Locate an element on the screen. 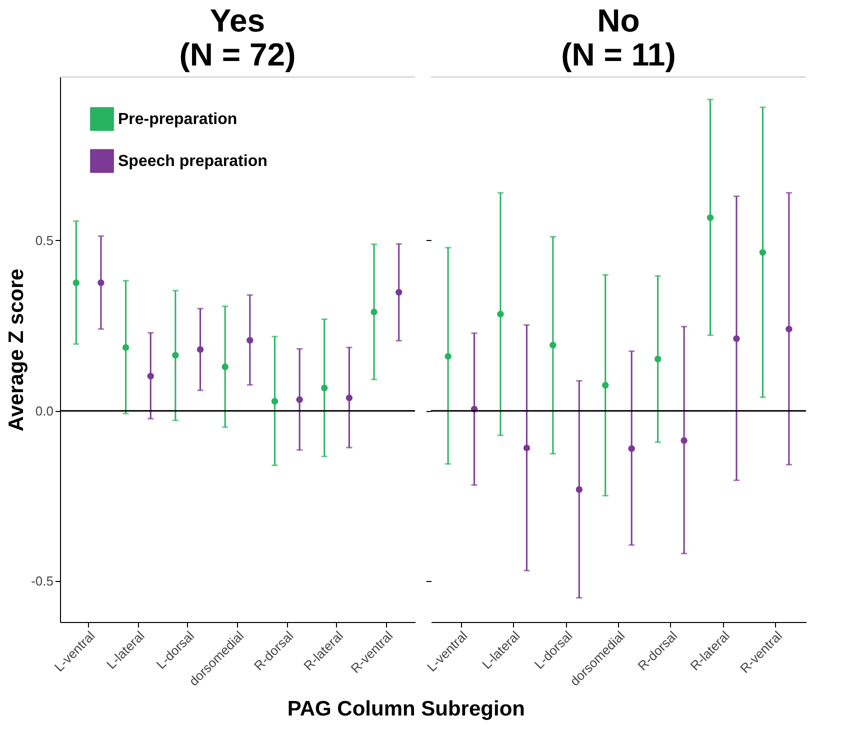  legend-label: Pre-preparation is located at coordinates (178, 119).